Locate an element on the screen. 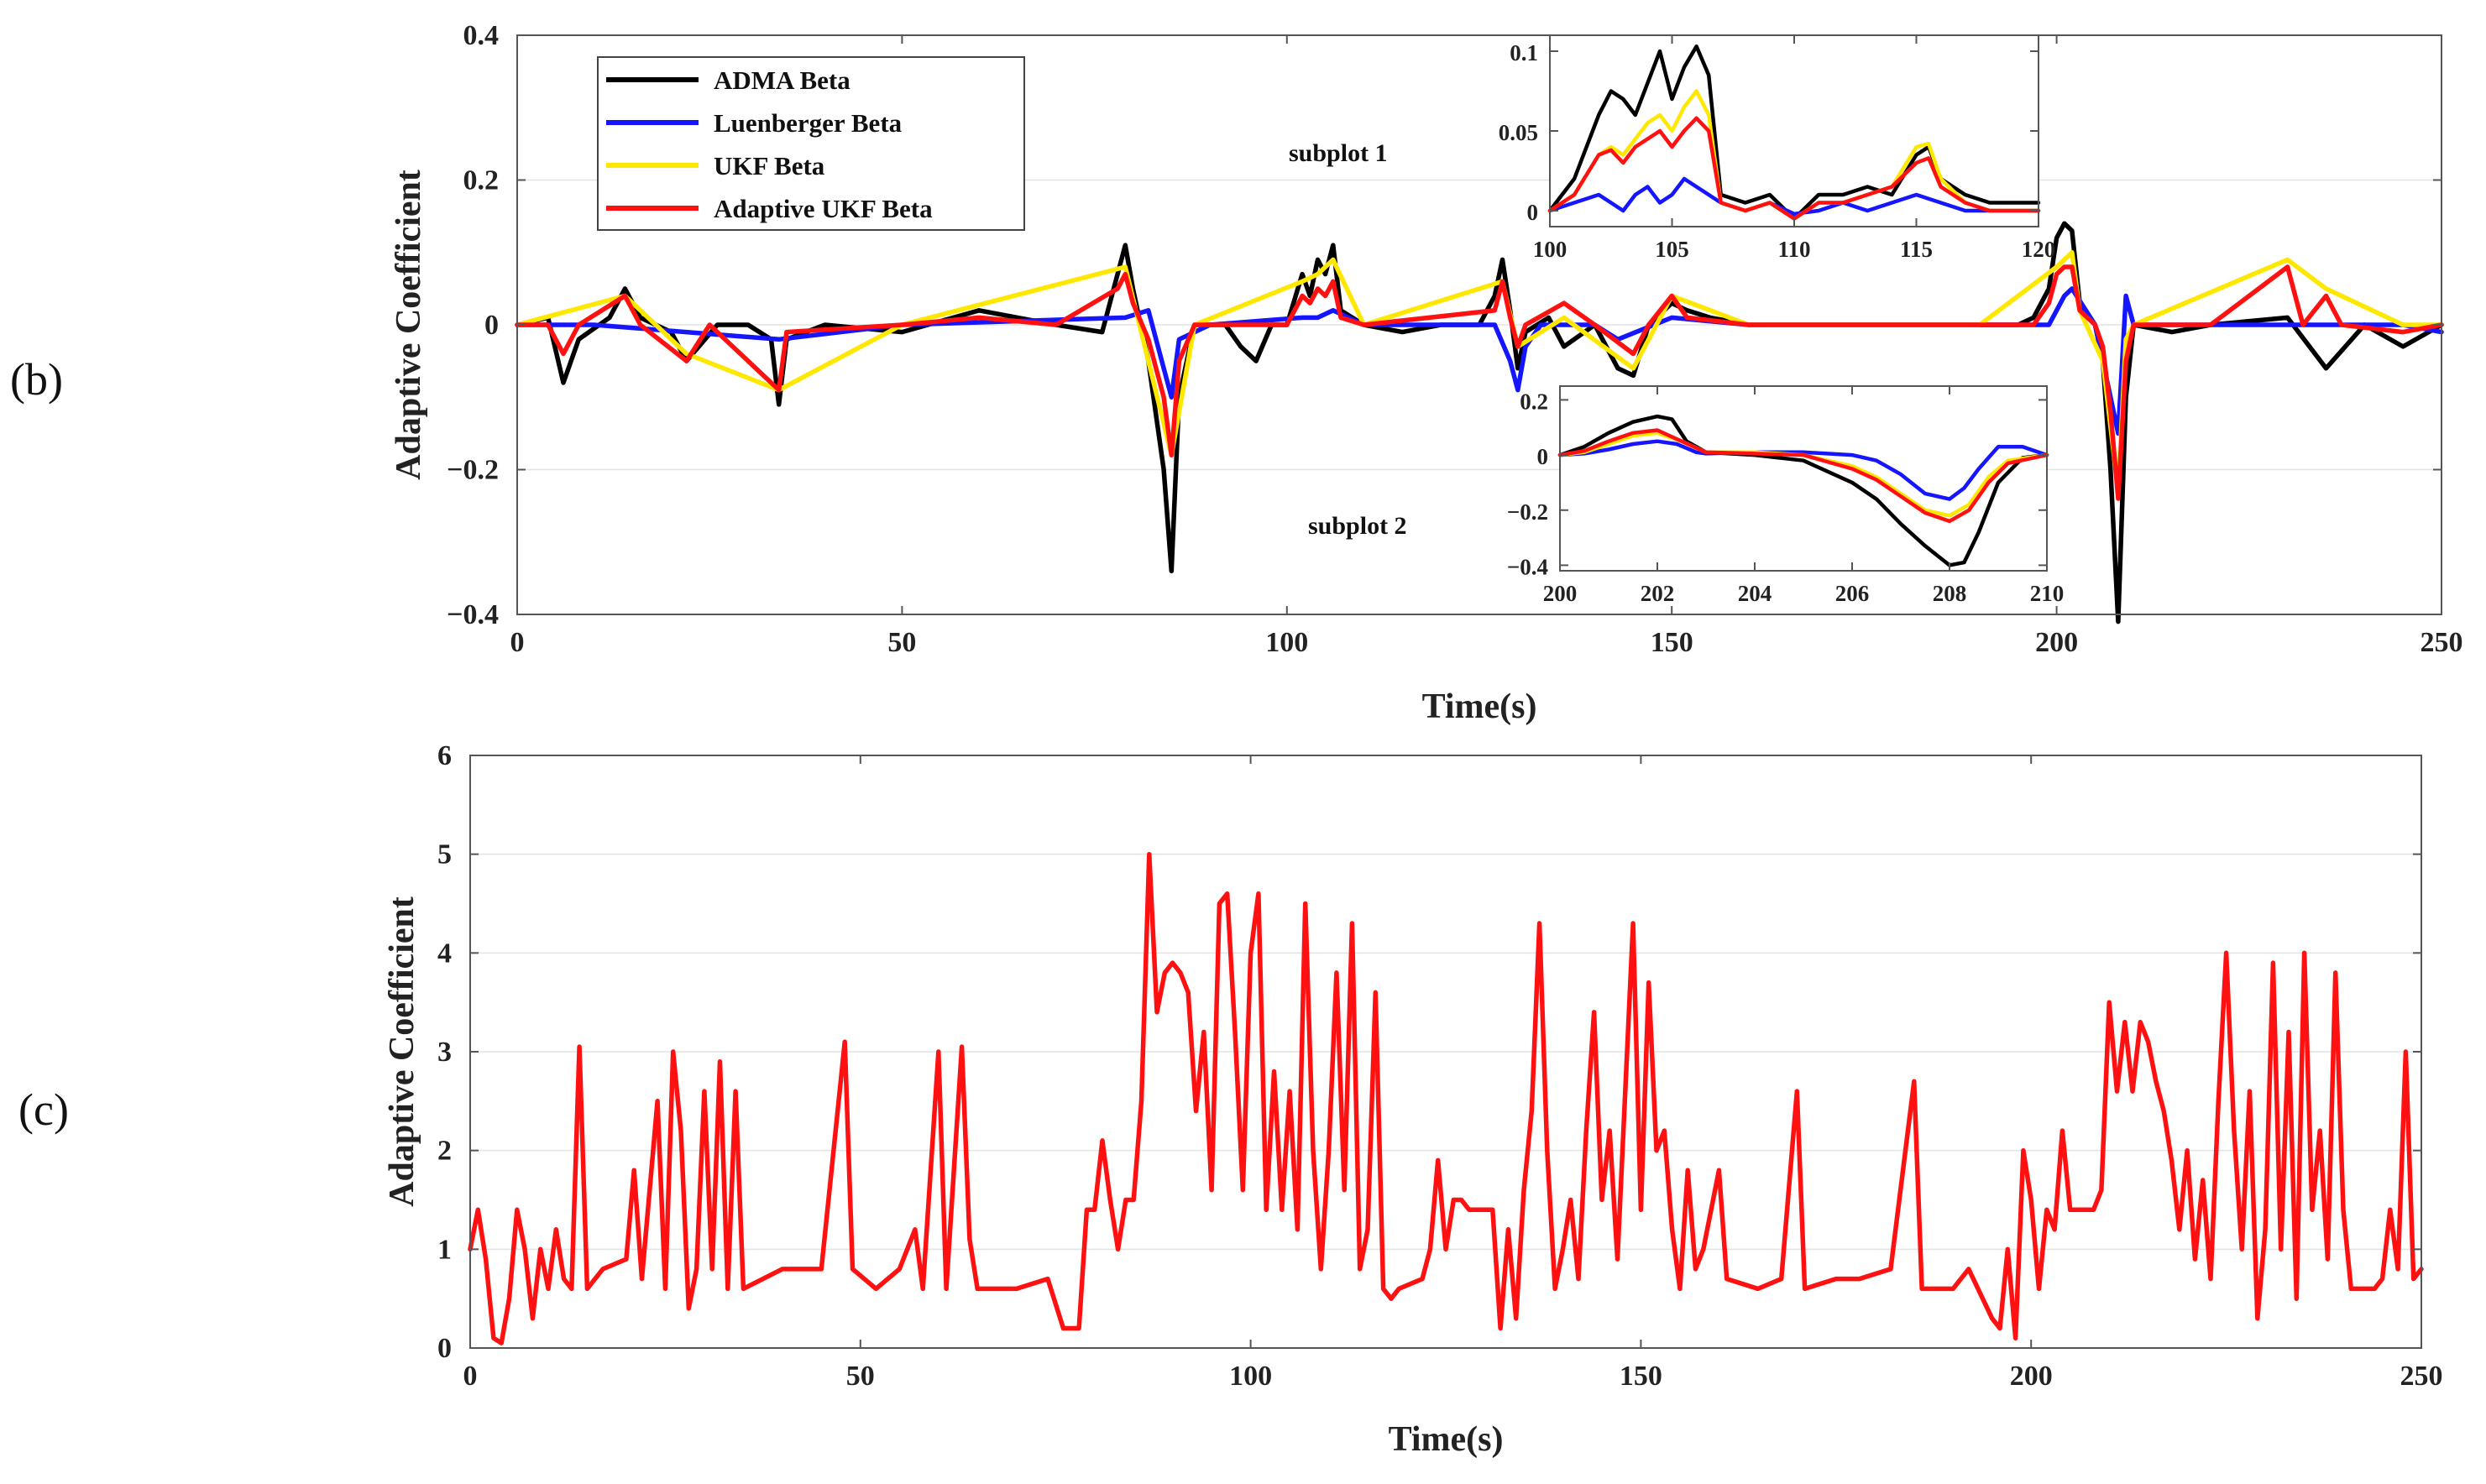  xtick-label: 110 is located at coordinates (1793, 249).